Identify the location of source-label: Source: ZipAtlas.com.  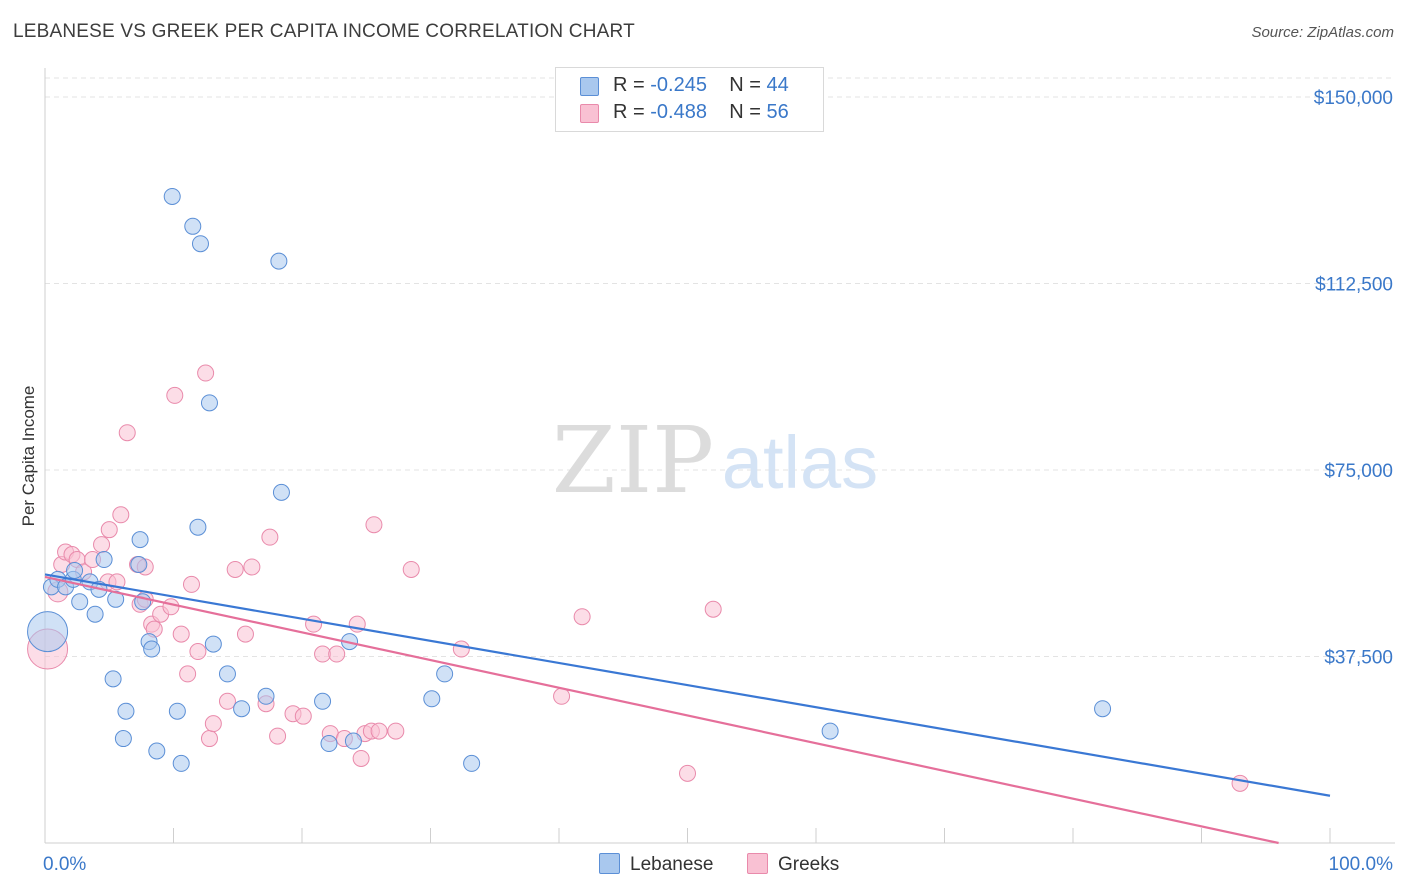
(1322, 32).